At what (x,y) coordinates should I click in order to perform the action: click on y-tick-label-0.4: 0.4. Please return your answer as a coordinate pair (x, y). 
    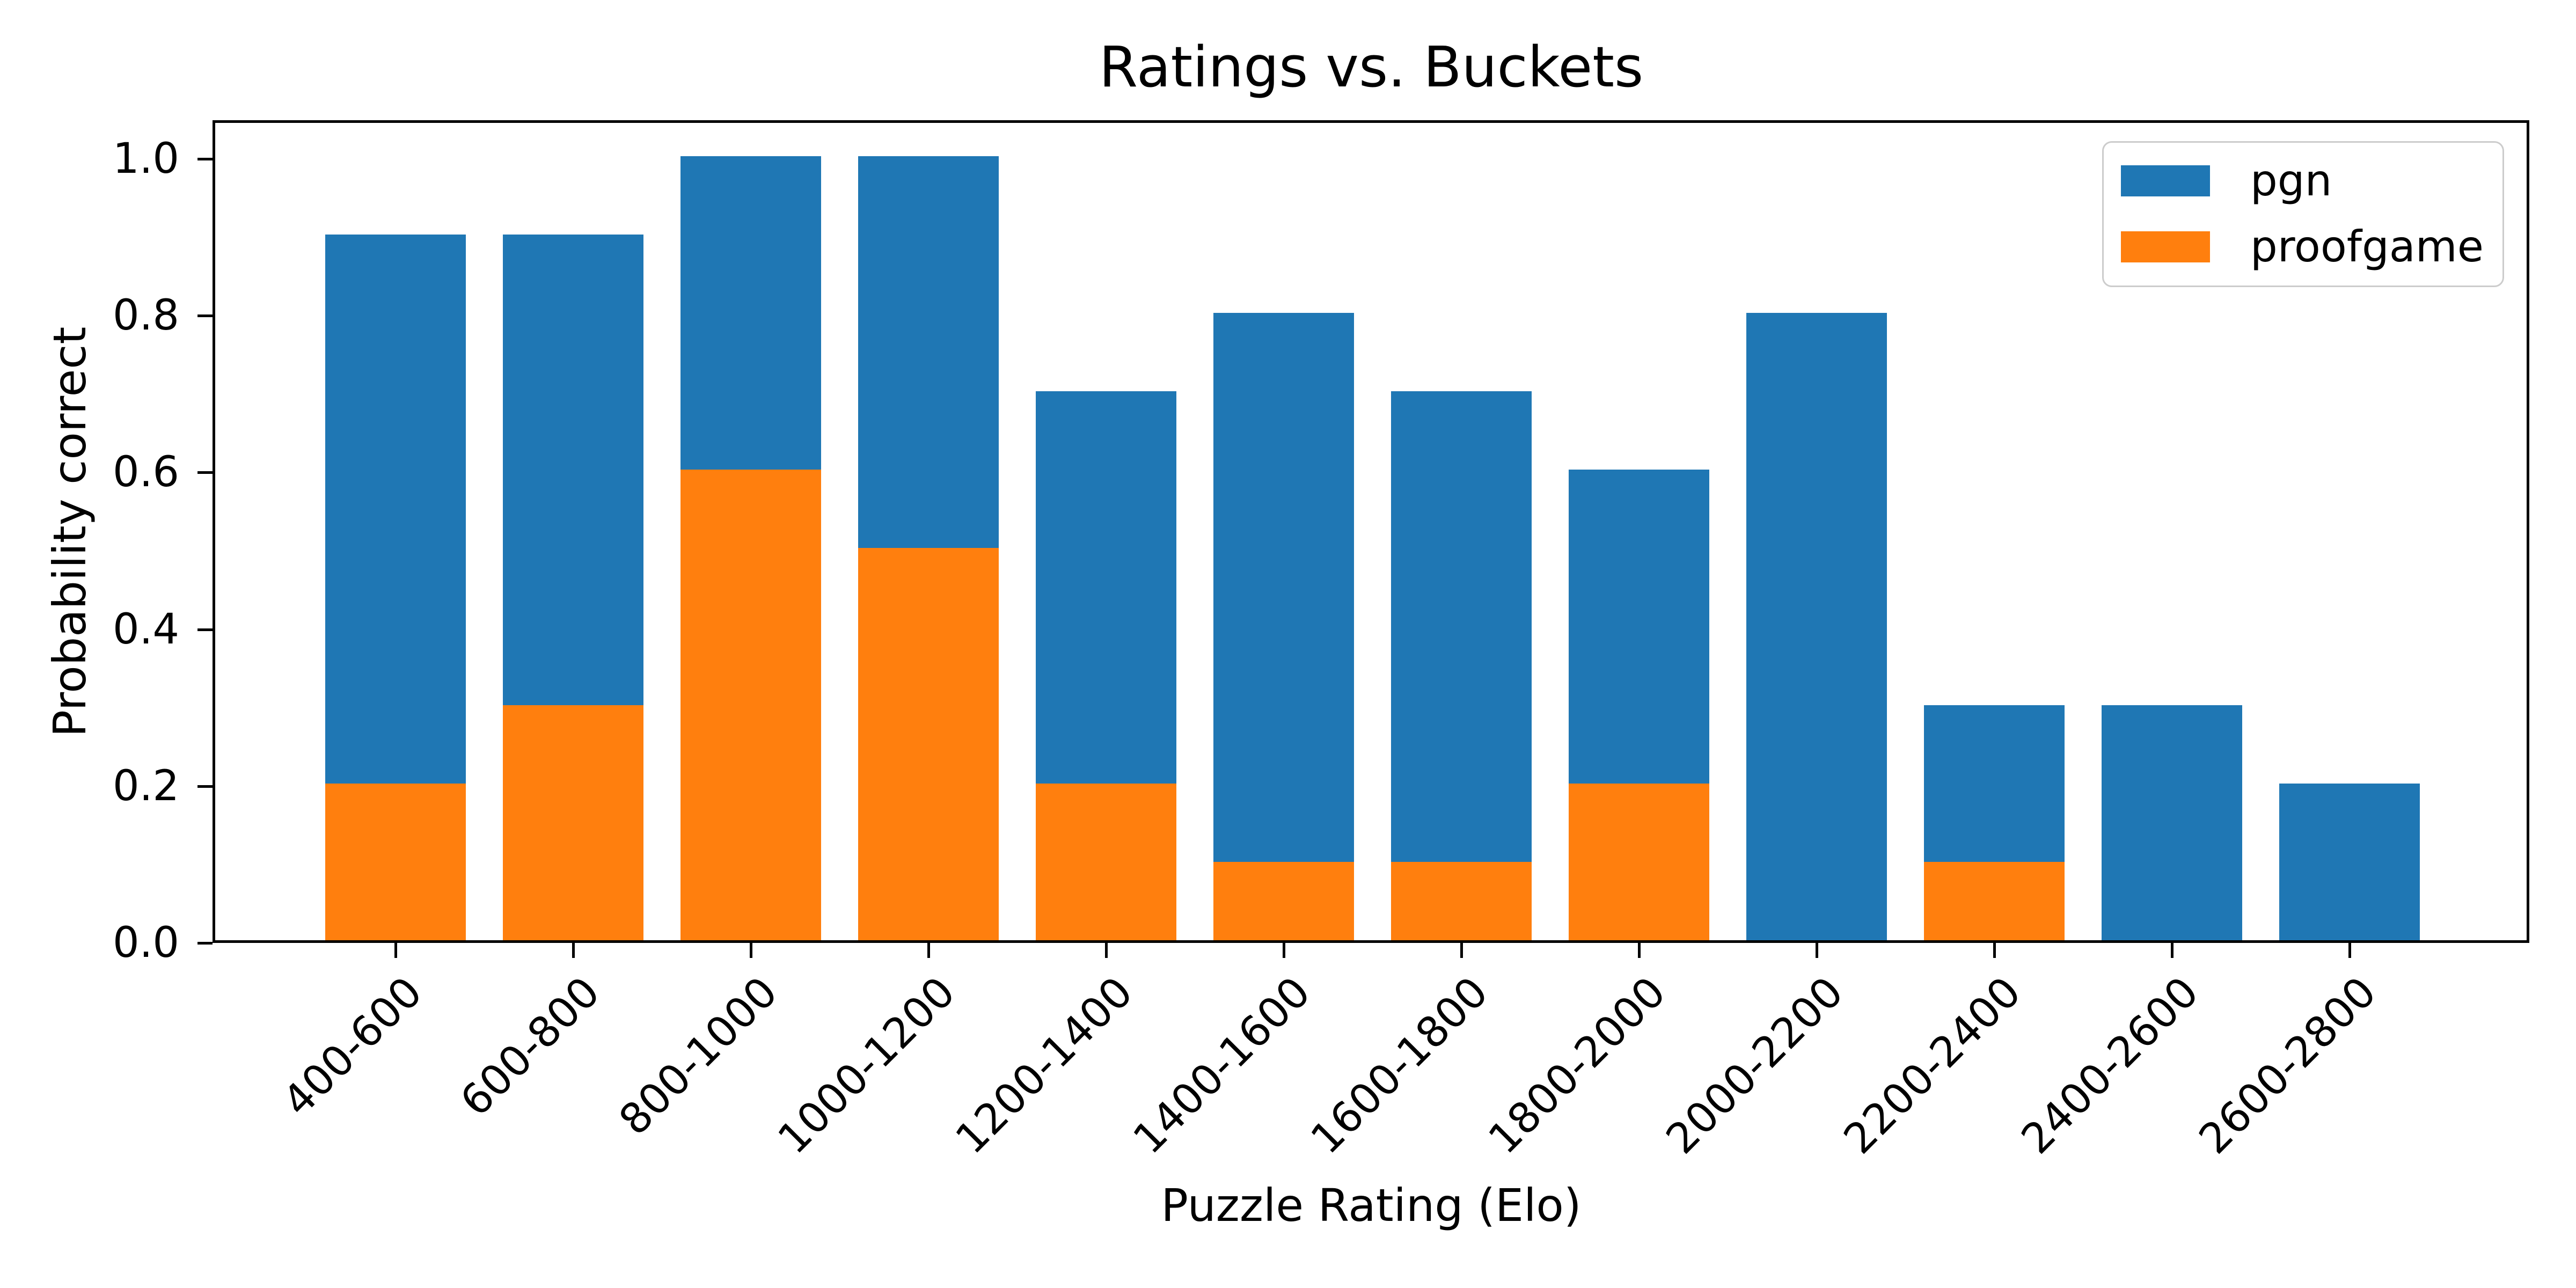
    Looking at the image, I should click on (145, 629).